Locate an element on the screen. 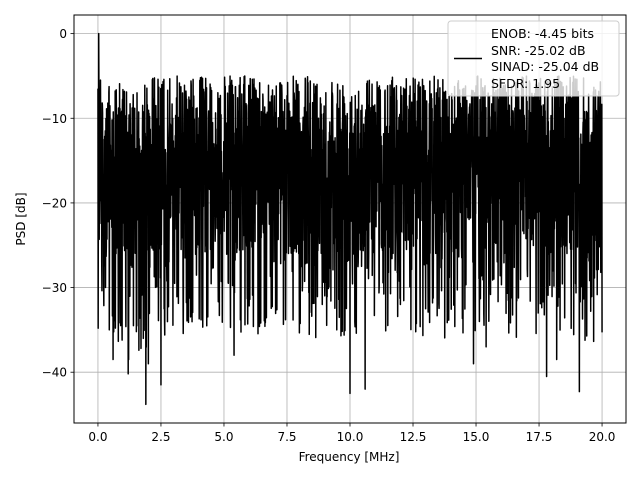 The image size is (640, 480). legend-box is located at coordinates (533, 58).